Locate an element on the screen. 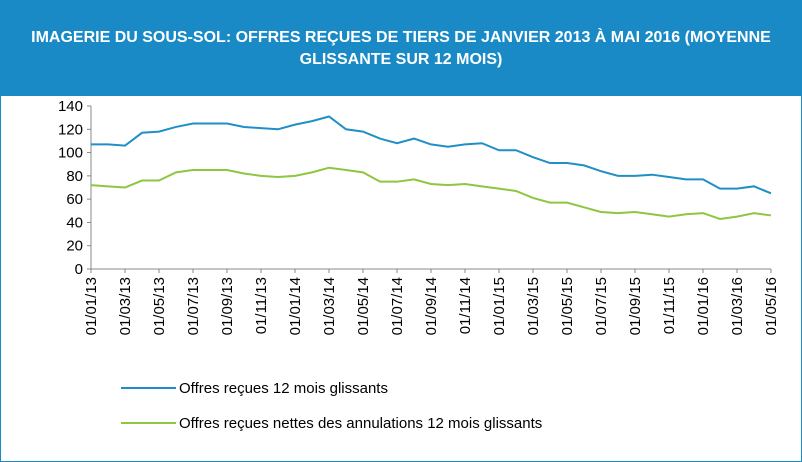 The width and height of the screenshot is (802, 462). x-tick-label: 01/03/16 is located at coordinates (737, 306).